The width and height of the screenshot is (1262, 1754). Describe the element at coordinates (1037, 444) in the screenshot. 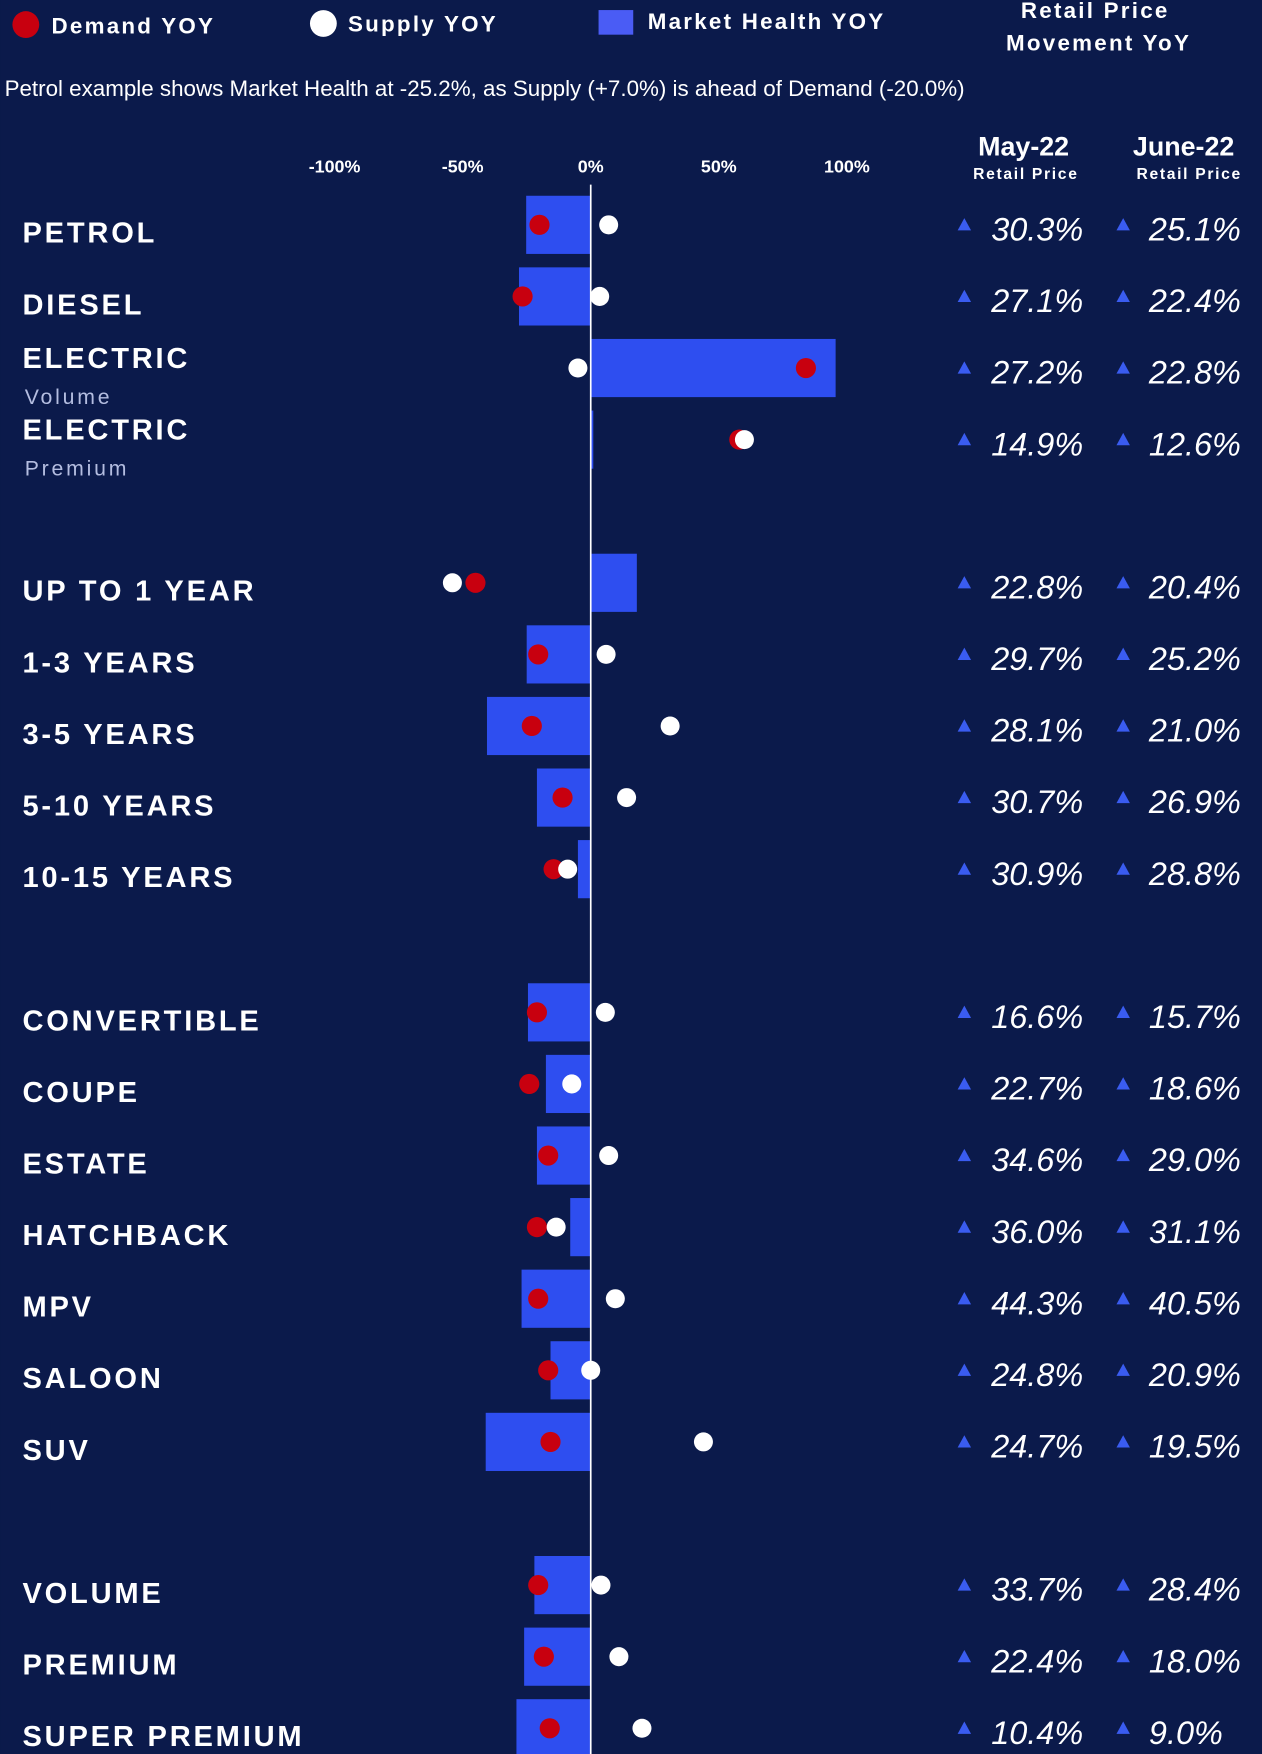

I see `price-change: 14.9%` at that location.